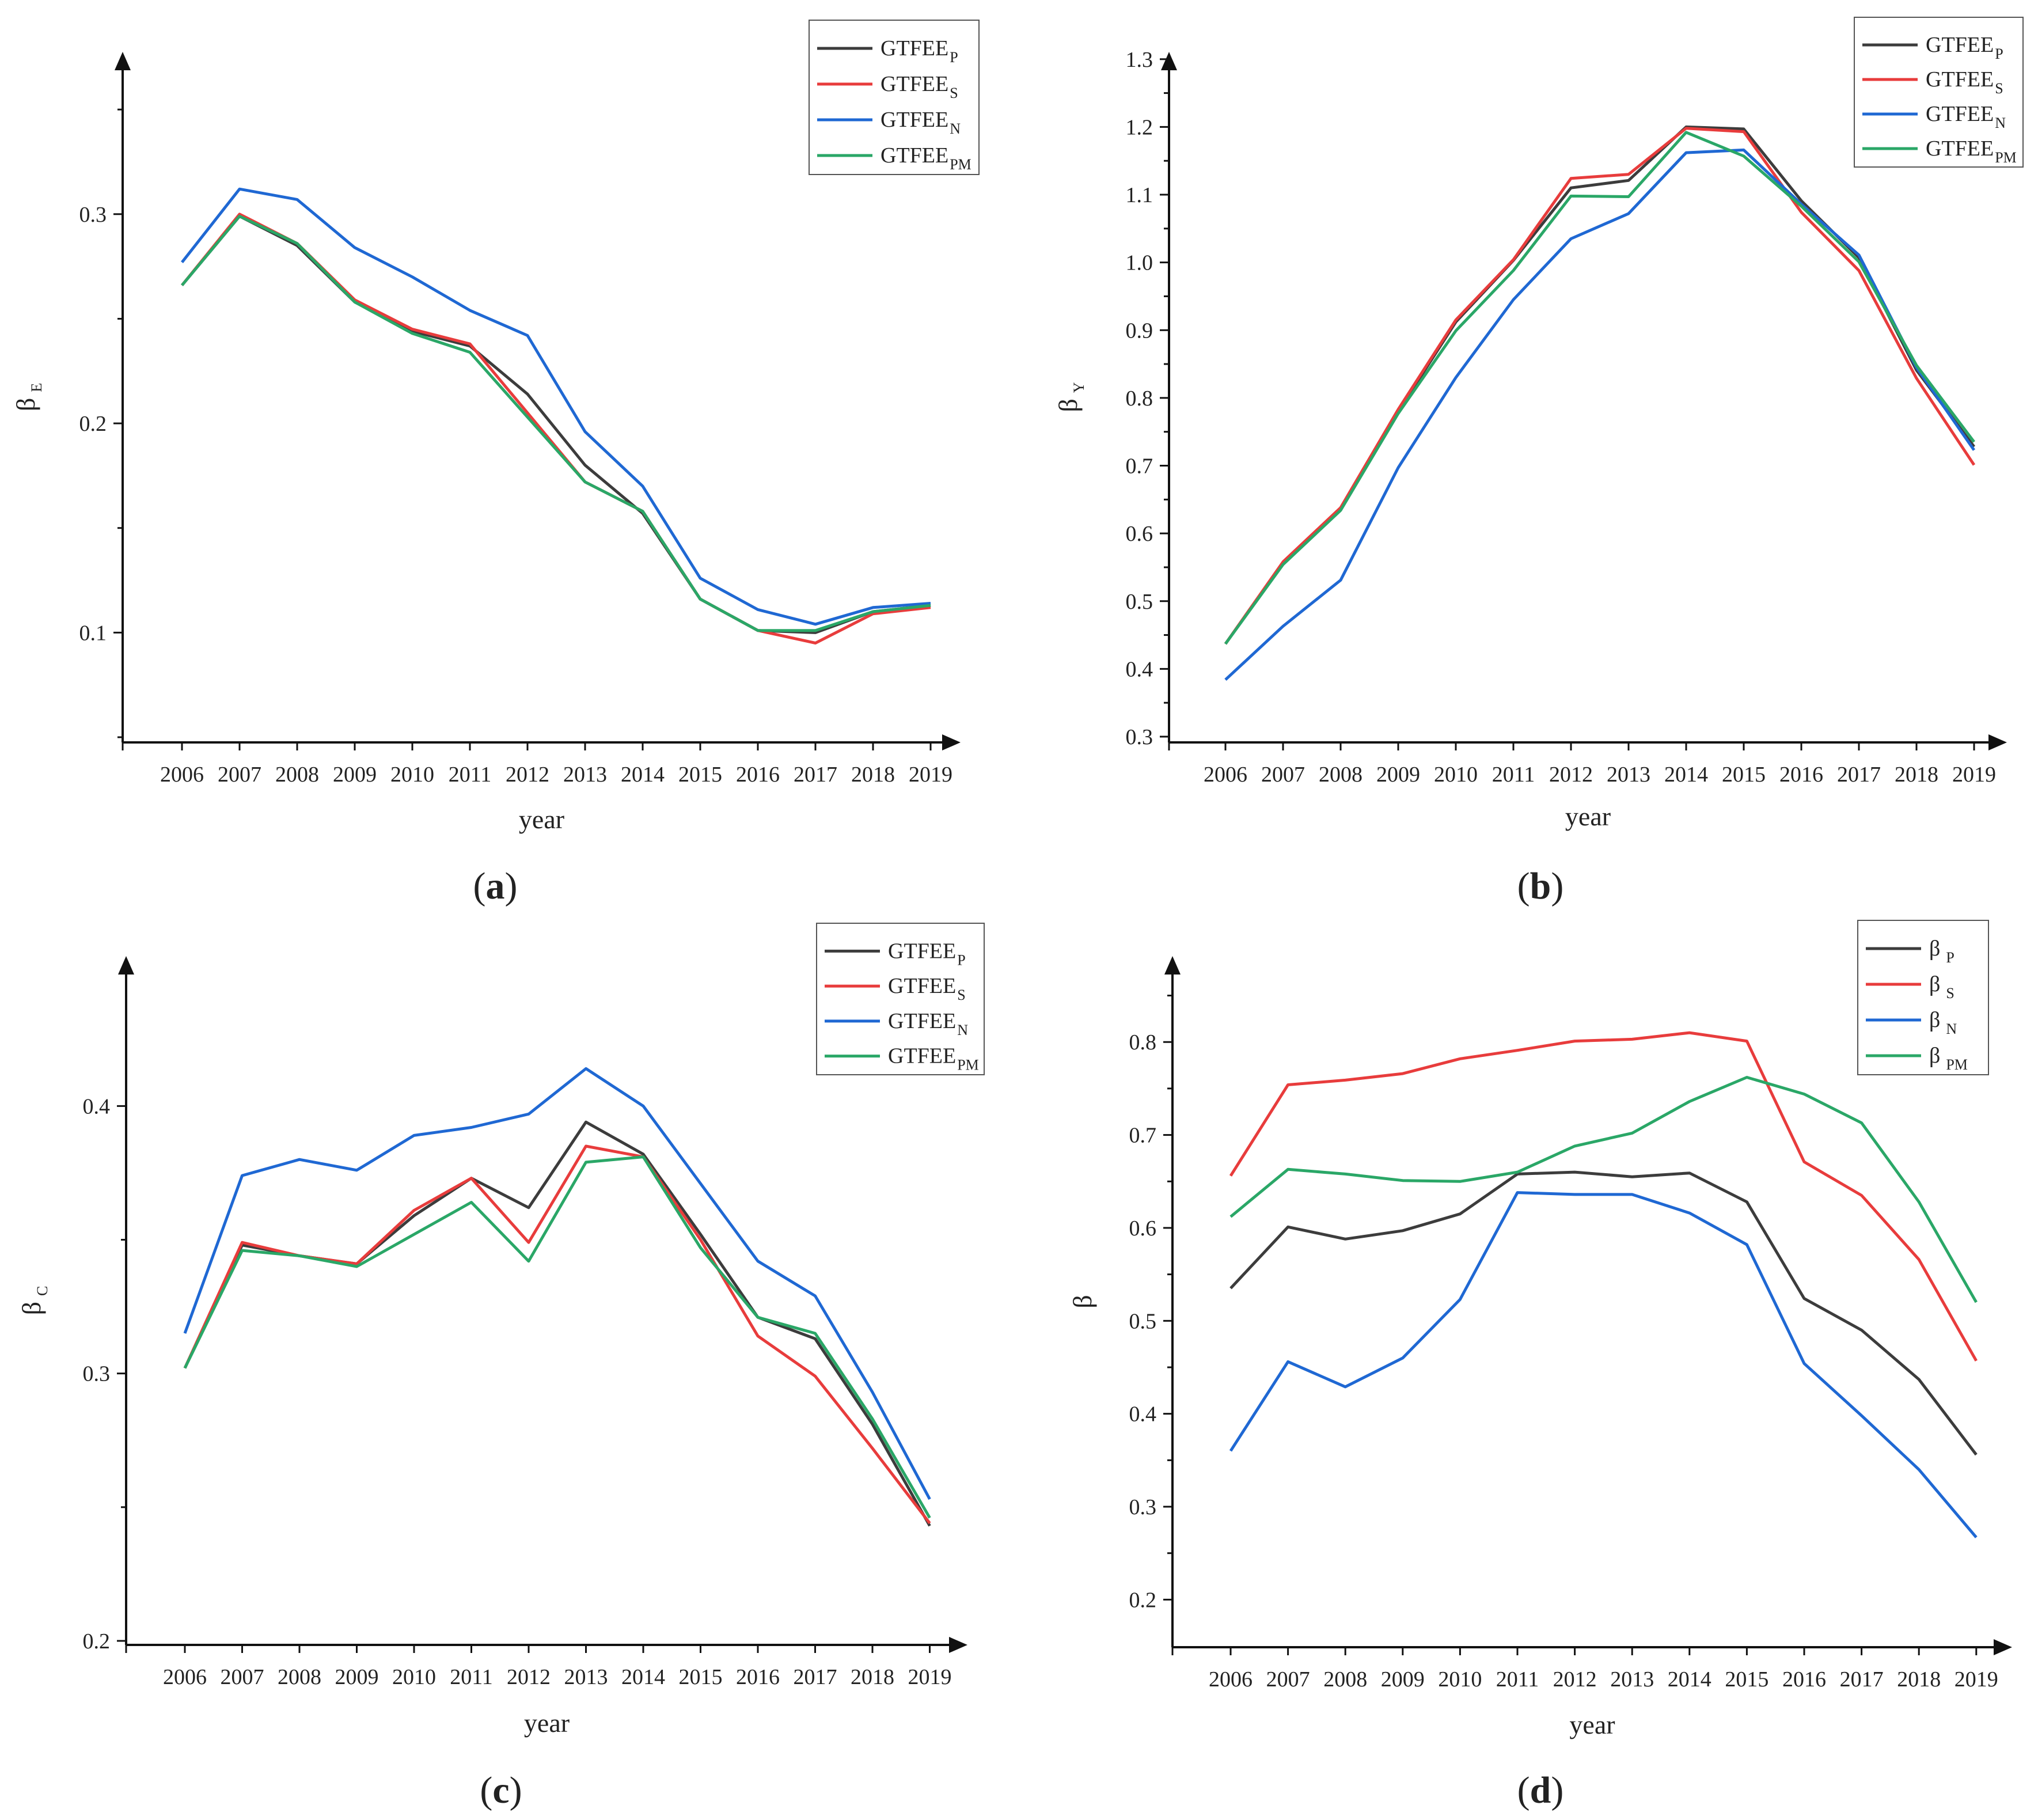  I want to click on series-line-n, so click(1600, 414).